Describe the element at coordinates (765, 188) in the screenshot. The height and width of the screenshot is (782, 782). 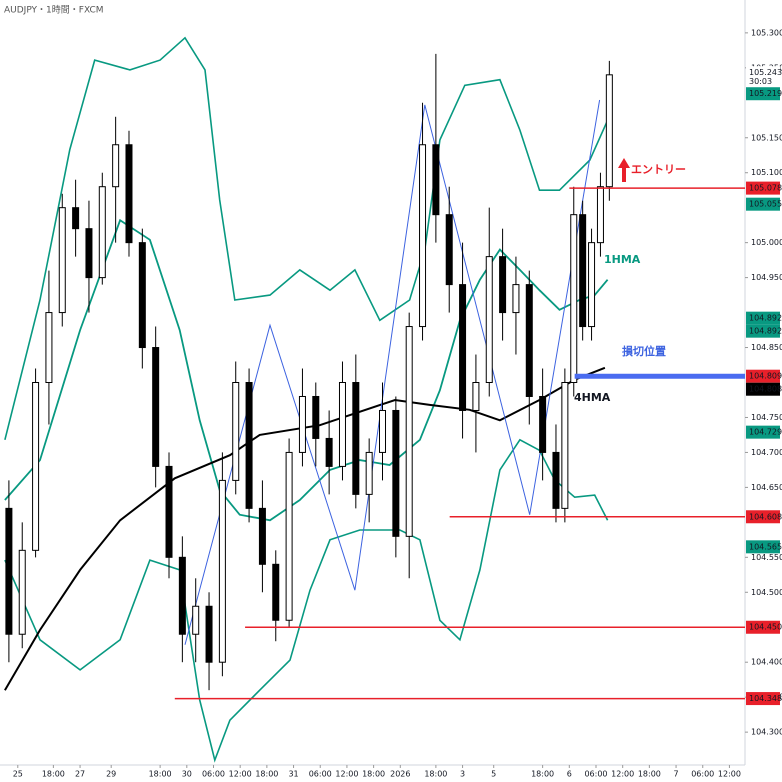
I see `price-tag-label: 105.078` at that location.